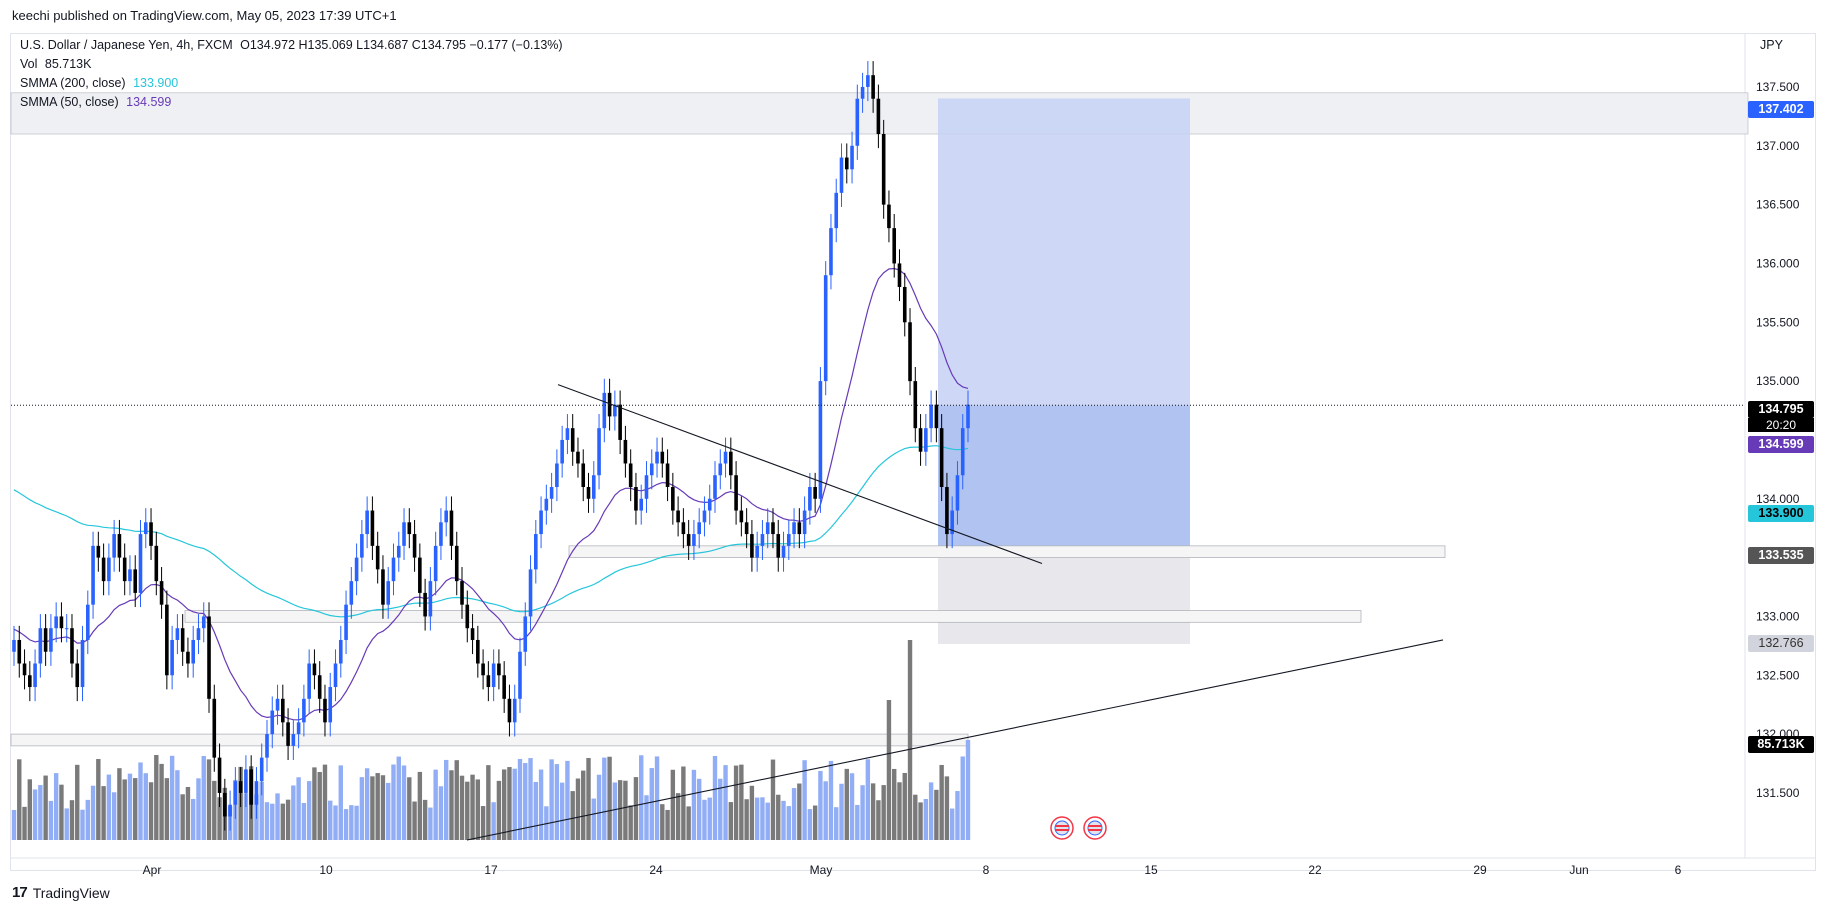 The width and height of the screenshot is (1825, 912). What do you see at coordinates (491, 531) in the screenshot?
I see `smma200-line` at bounding box center [491, 531].